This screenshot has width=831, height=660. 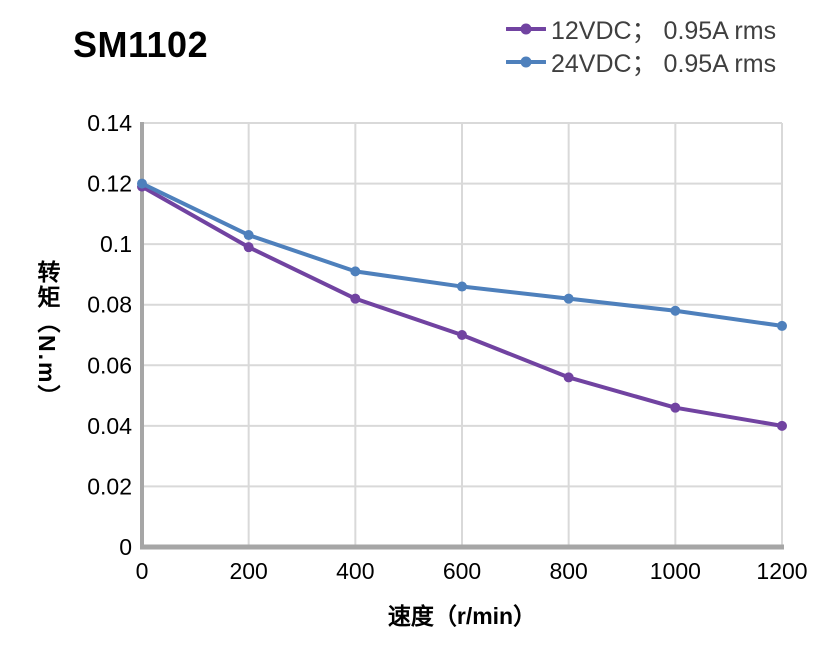 I want to click on y-tick-label: 0.14, so click(x=109, y=123).